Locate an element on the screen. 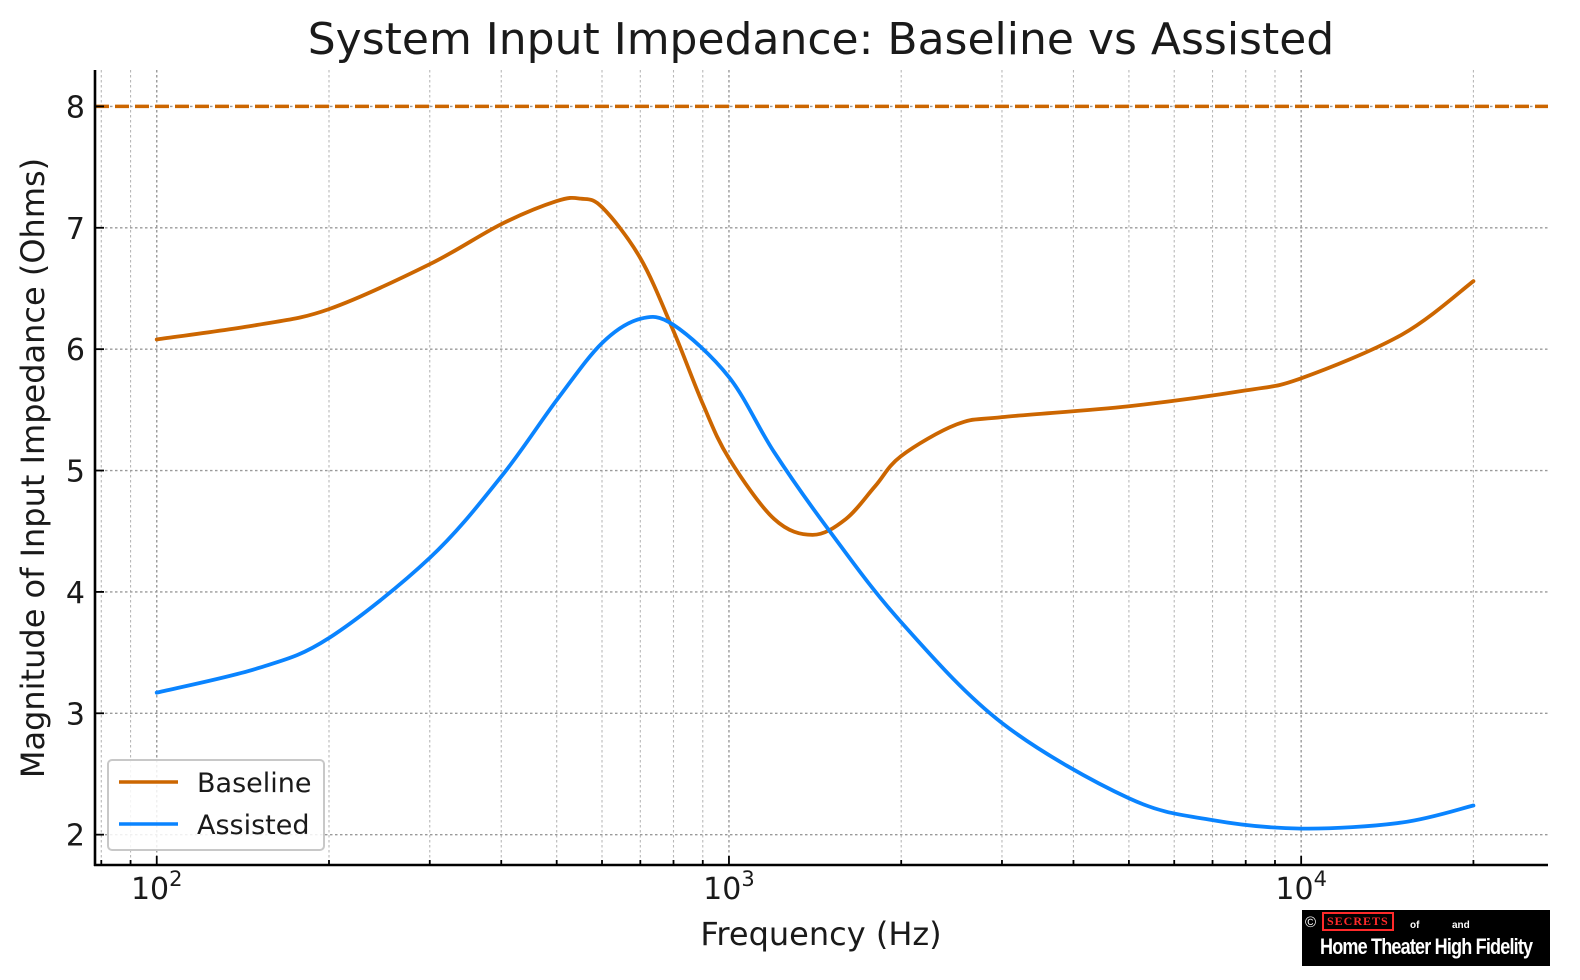 The image size is (1580, 980). y-tick-label: 3 is located at coordinates (75, 714).